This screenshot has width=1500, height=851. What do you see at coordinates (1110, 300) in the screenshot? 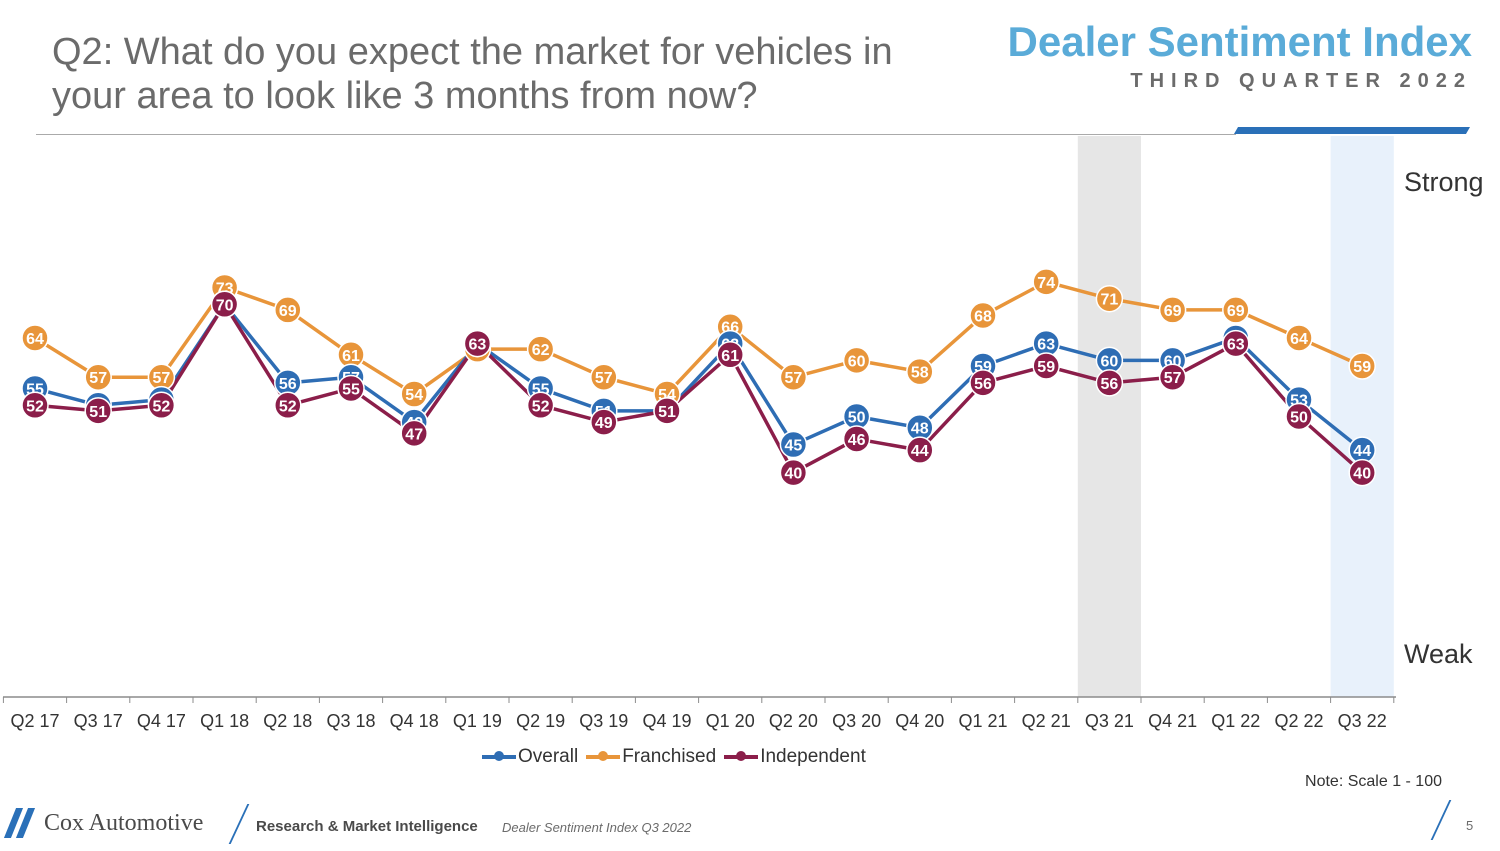
I see `data-label-franchised: 71` at bounding box center [1110, 300].